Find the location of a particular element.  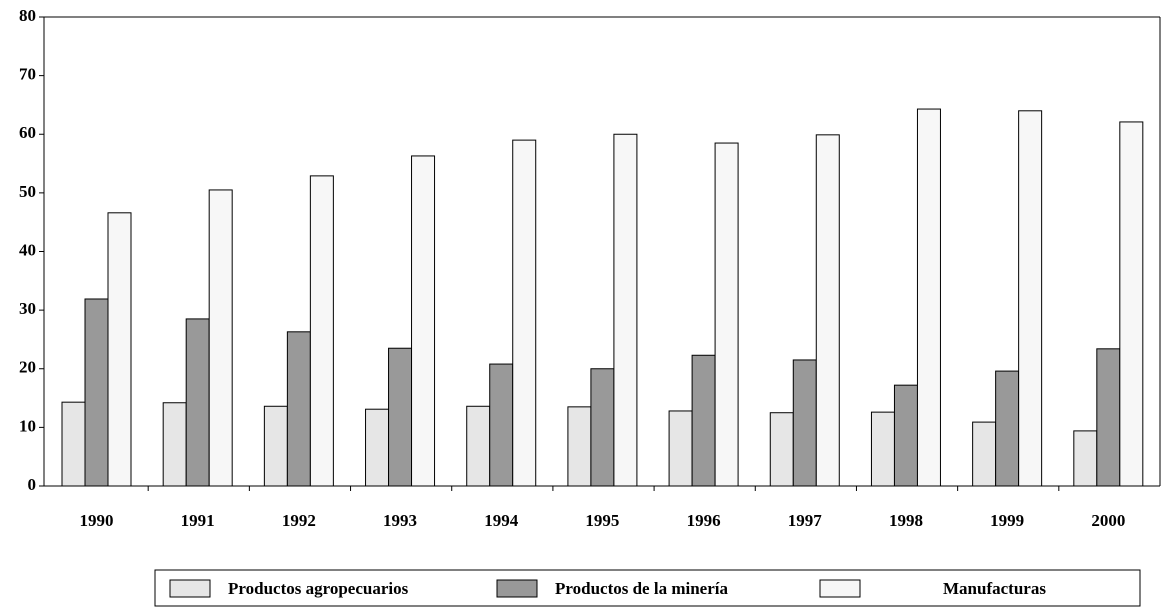

x-tick-label: 1998 is located at coordinates (906, 520).